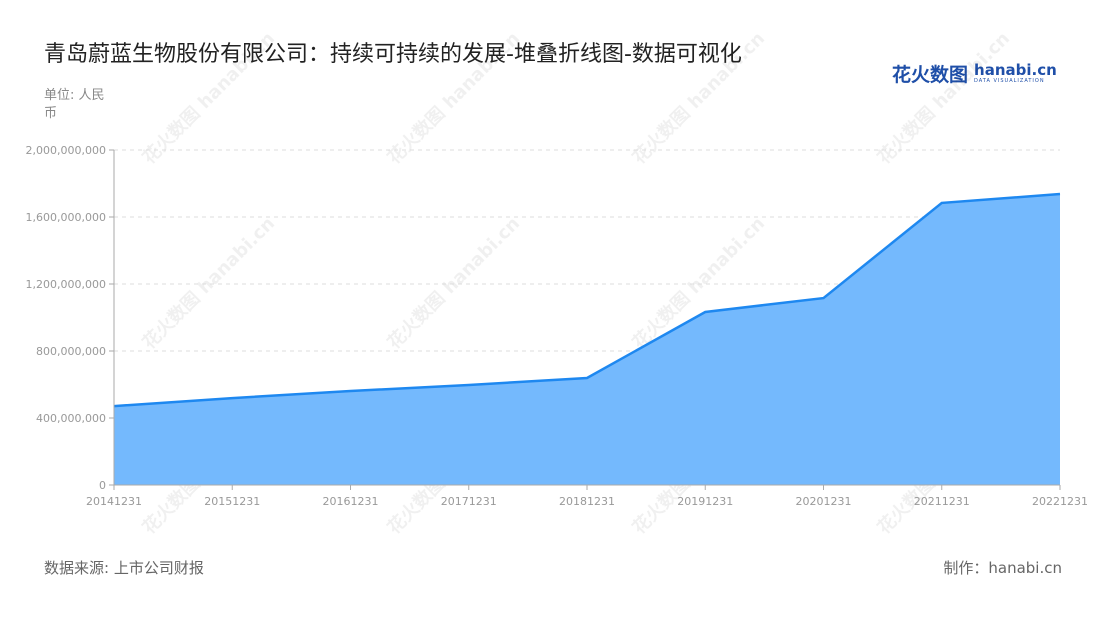 The image size is (1100, 620). Describe the element at coordinates (114, 501) in the screenshot. I see `x-tick-label: 20141231` at that location.